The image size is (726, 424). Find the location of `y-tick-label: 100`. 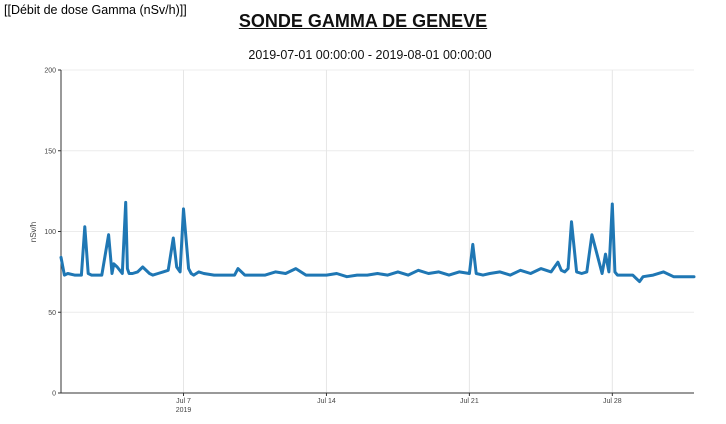

y-tick-label: 100 is located at coordinates (50, 232).